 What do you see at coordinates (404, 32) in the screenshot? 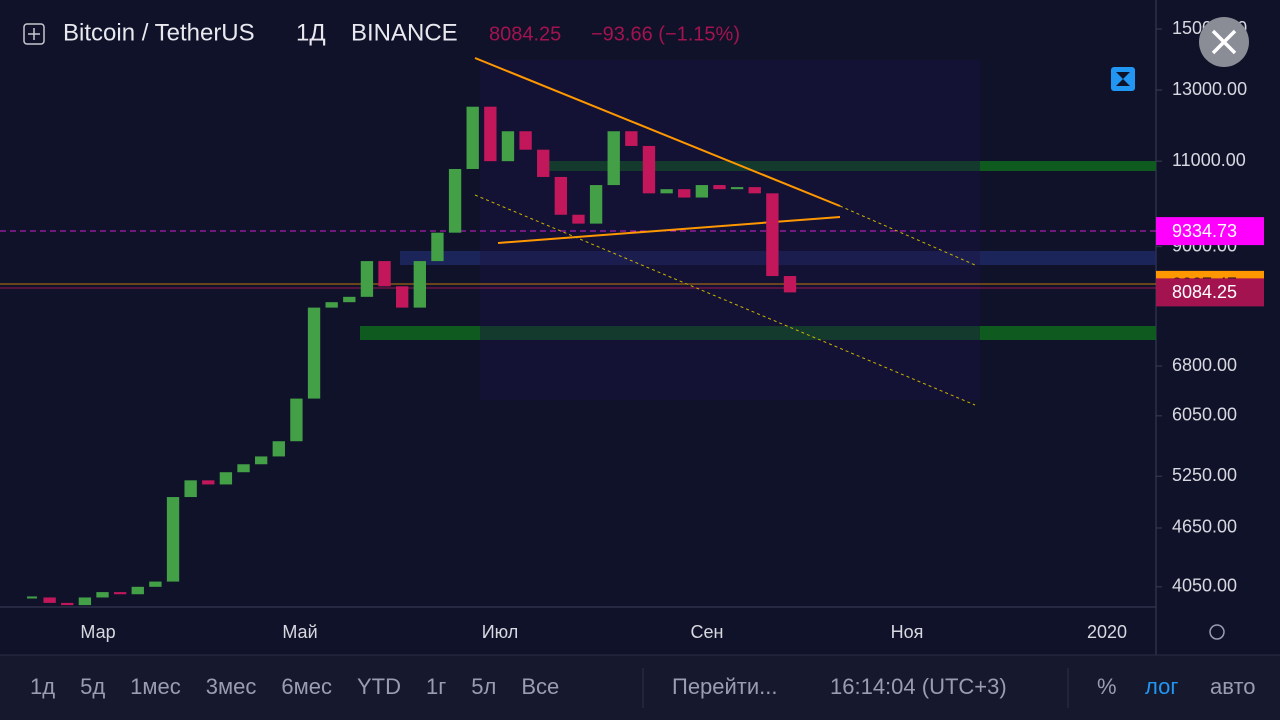
I see `exchange: BINANCE` at bounding box center [404, 32].